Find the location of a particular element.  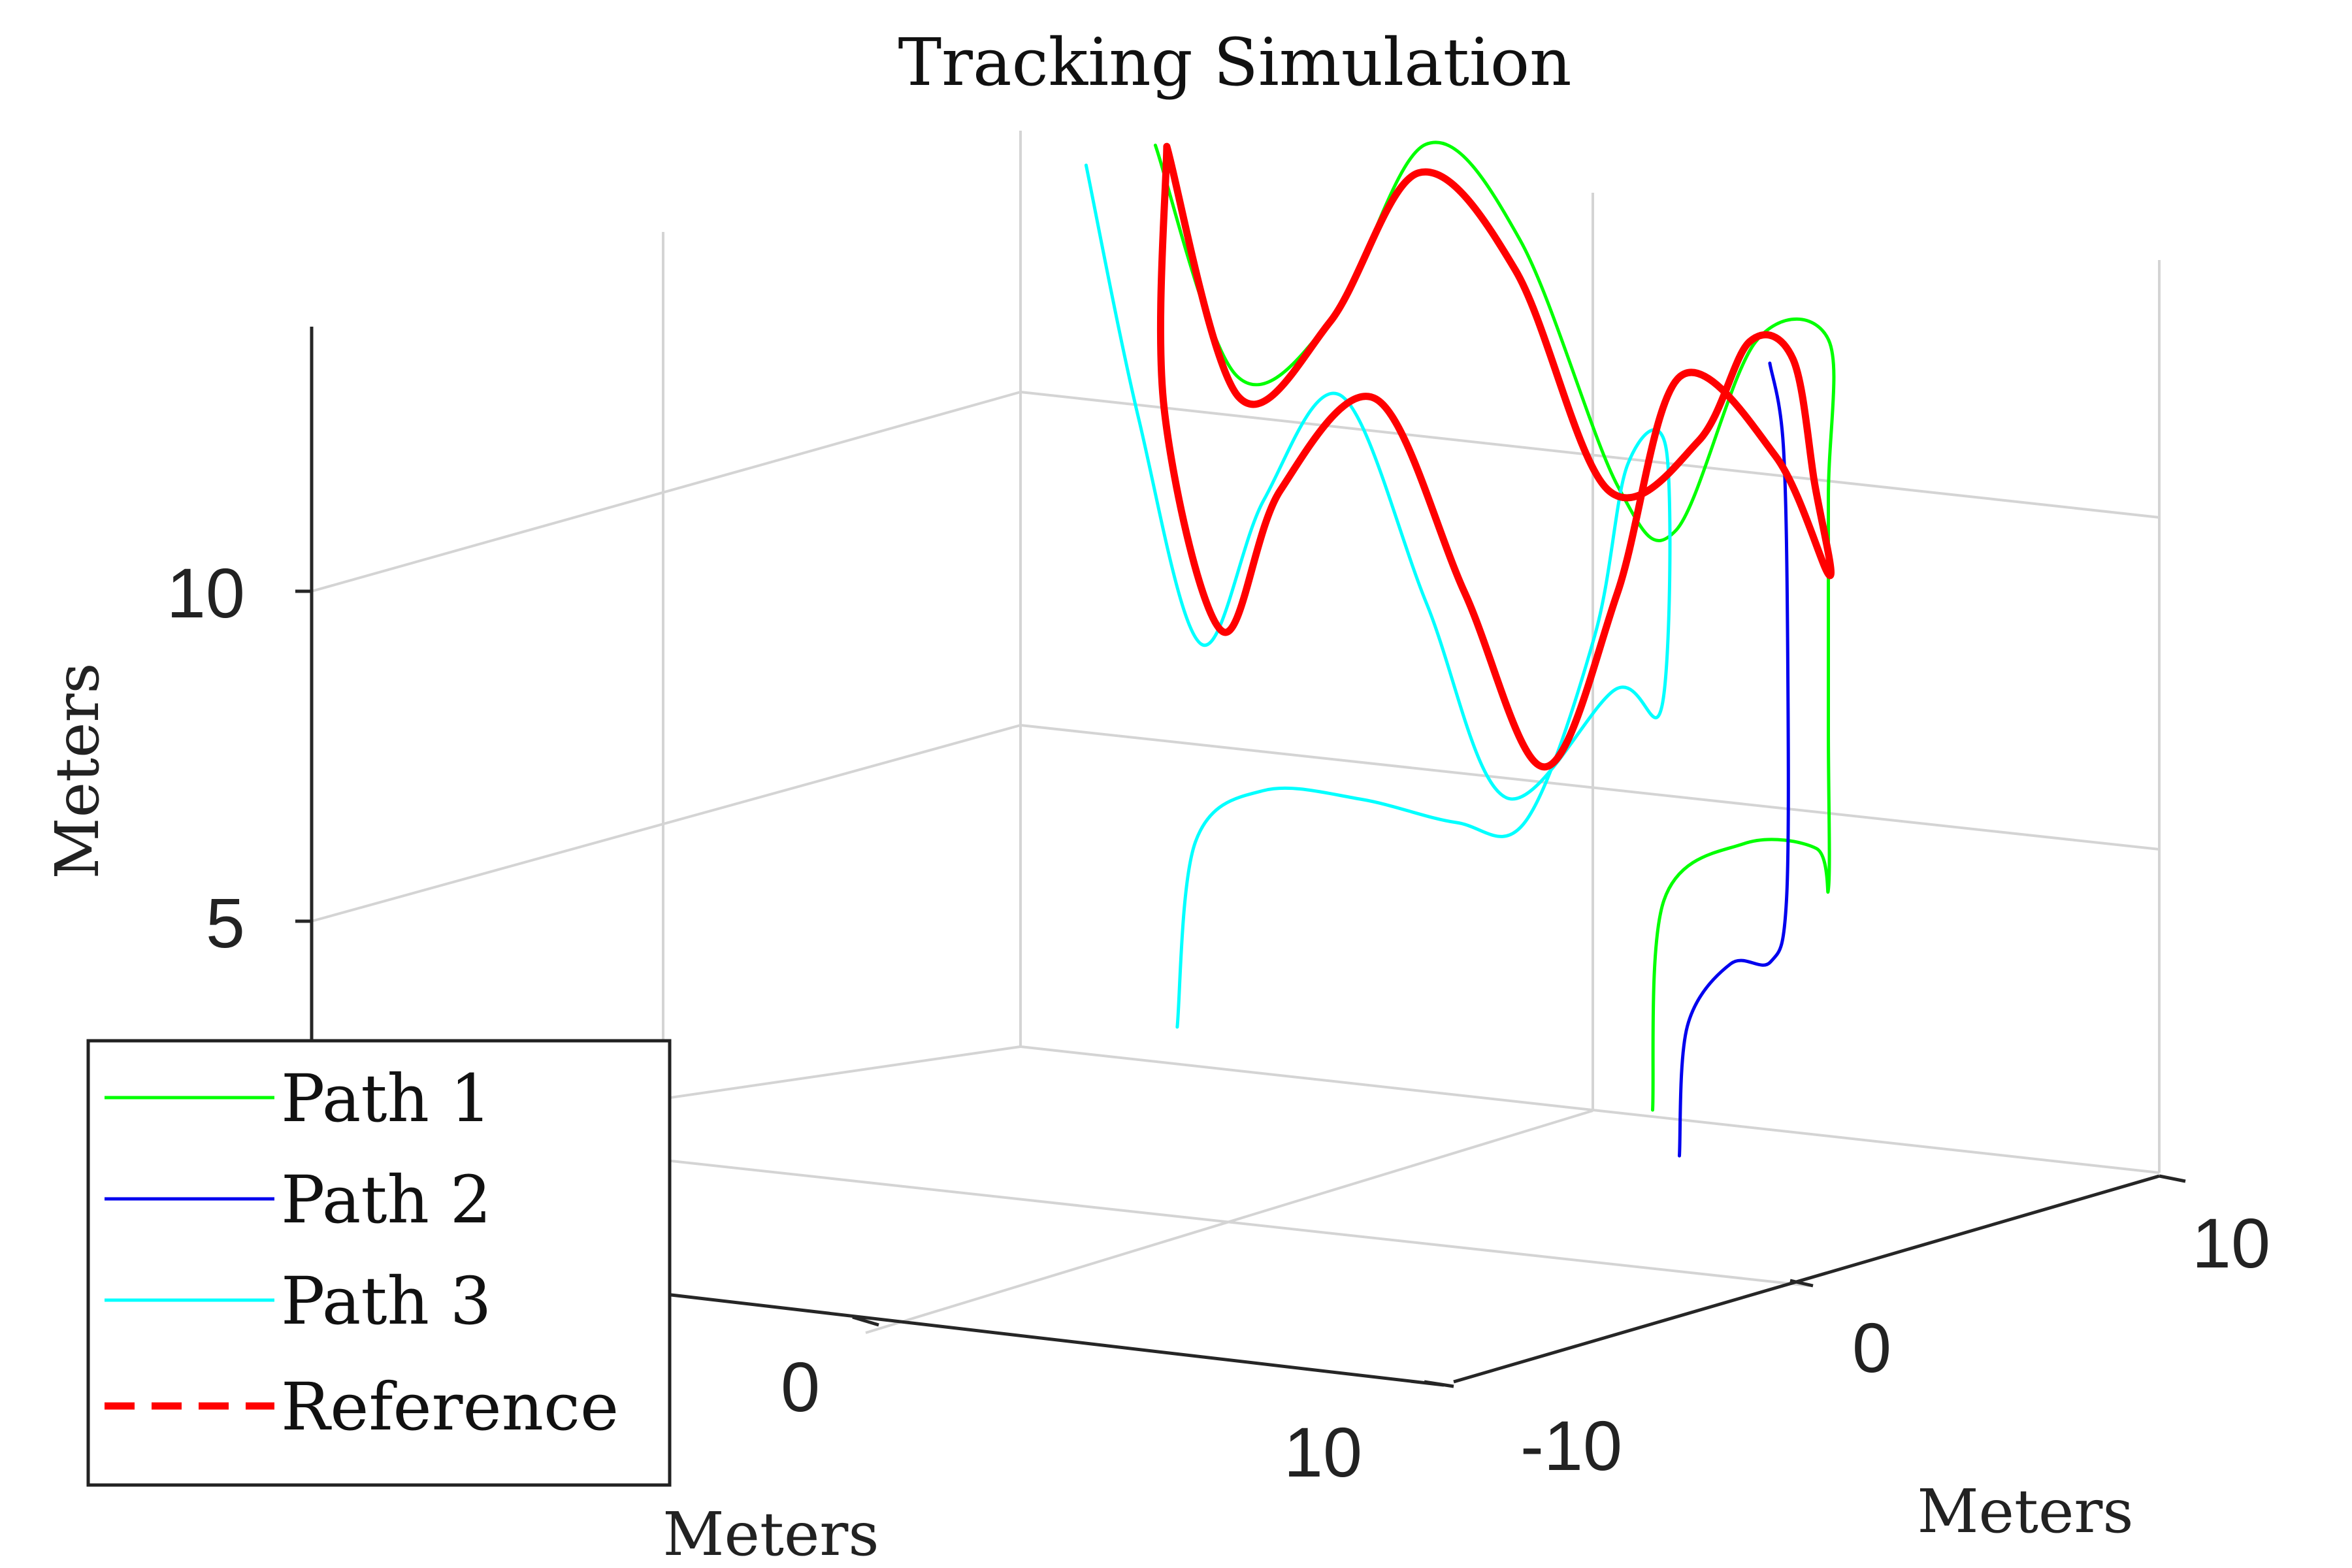

z-axis-label: Meters is located at coordinates (77, 770).